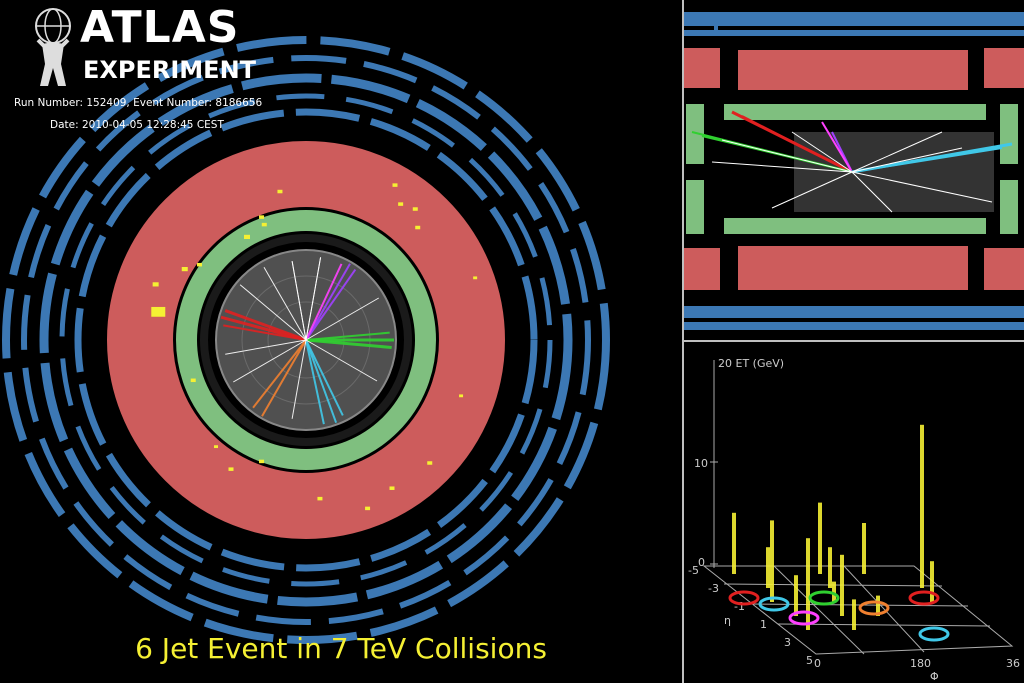  What do you see at coordinates (701, 463) in the screenshot?
I see `z-tick-10: 10` at bounding box center [701, 463].